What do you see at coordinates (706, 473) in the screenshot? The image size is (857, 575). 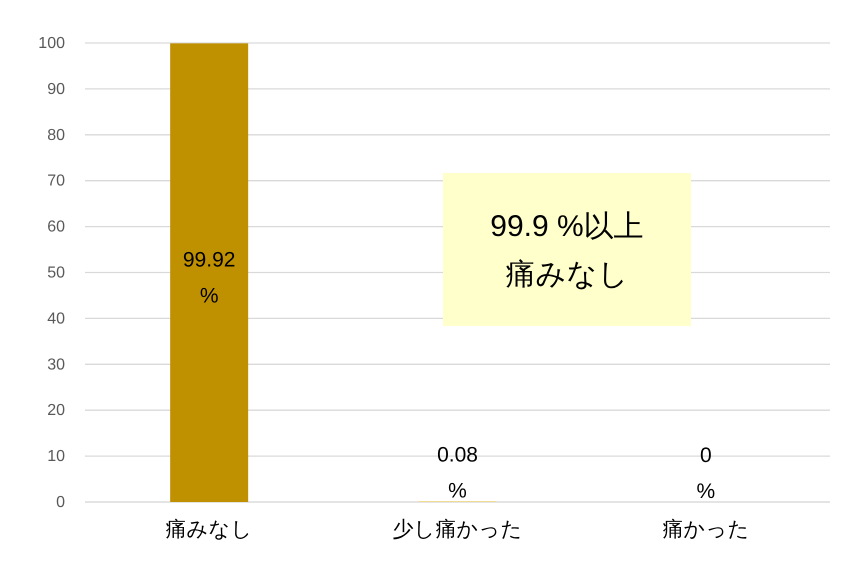 I see `data-label: 0 %` at bounding box center [706, 473].